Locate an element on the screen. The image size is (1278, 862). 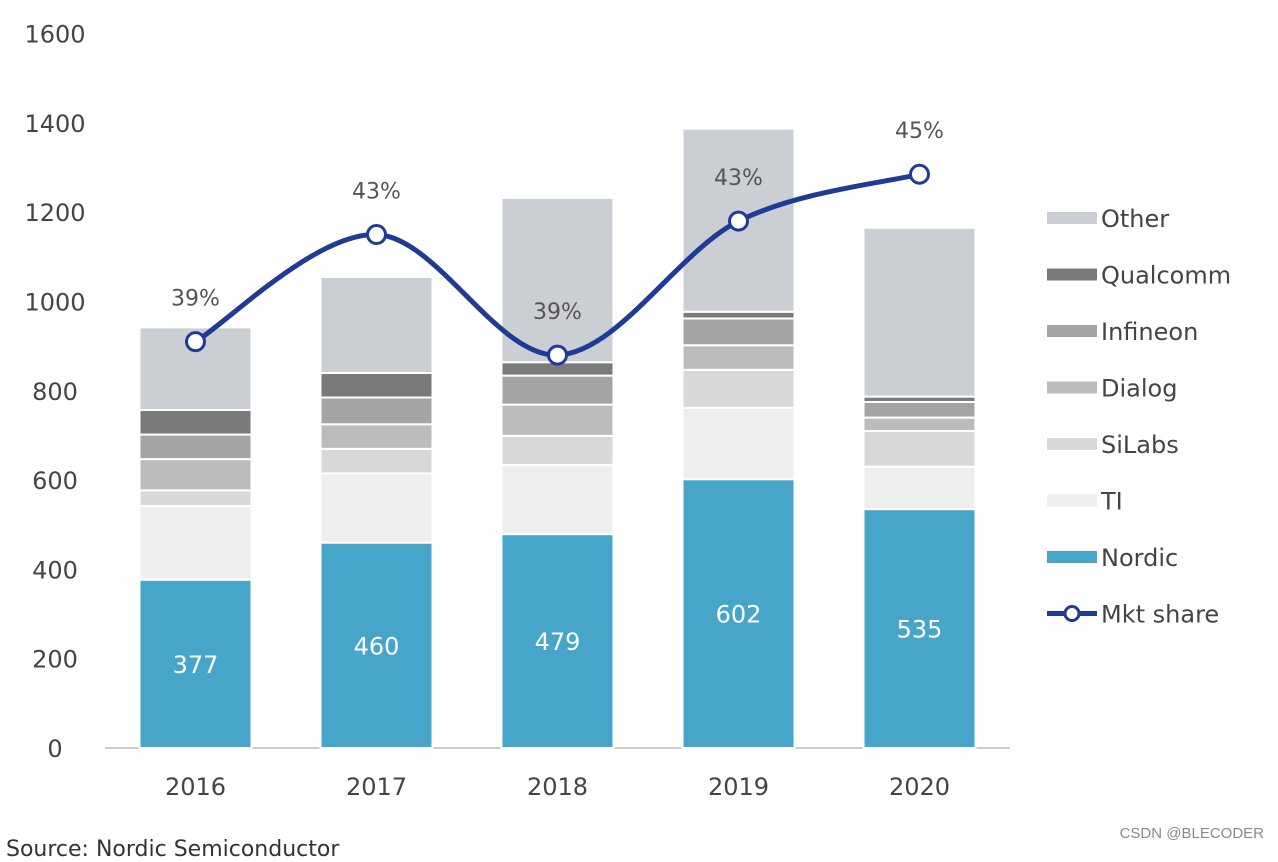
y-tick-label: 1000 is located at coordinates (54, 303).